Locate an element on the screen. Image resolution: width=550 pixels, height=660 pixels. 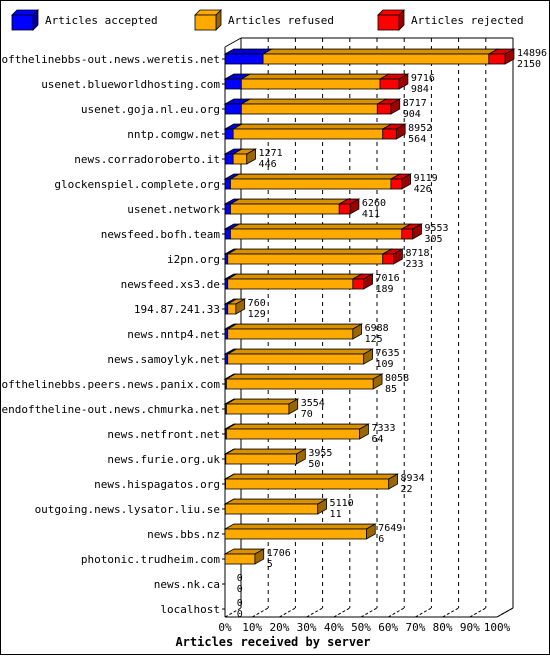
data-label-refused: 426 is located at coordinates (423, 189).